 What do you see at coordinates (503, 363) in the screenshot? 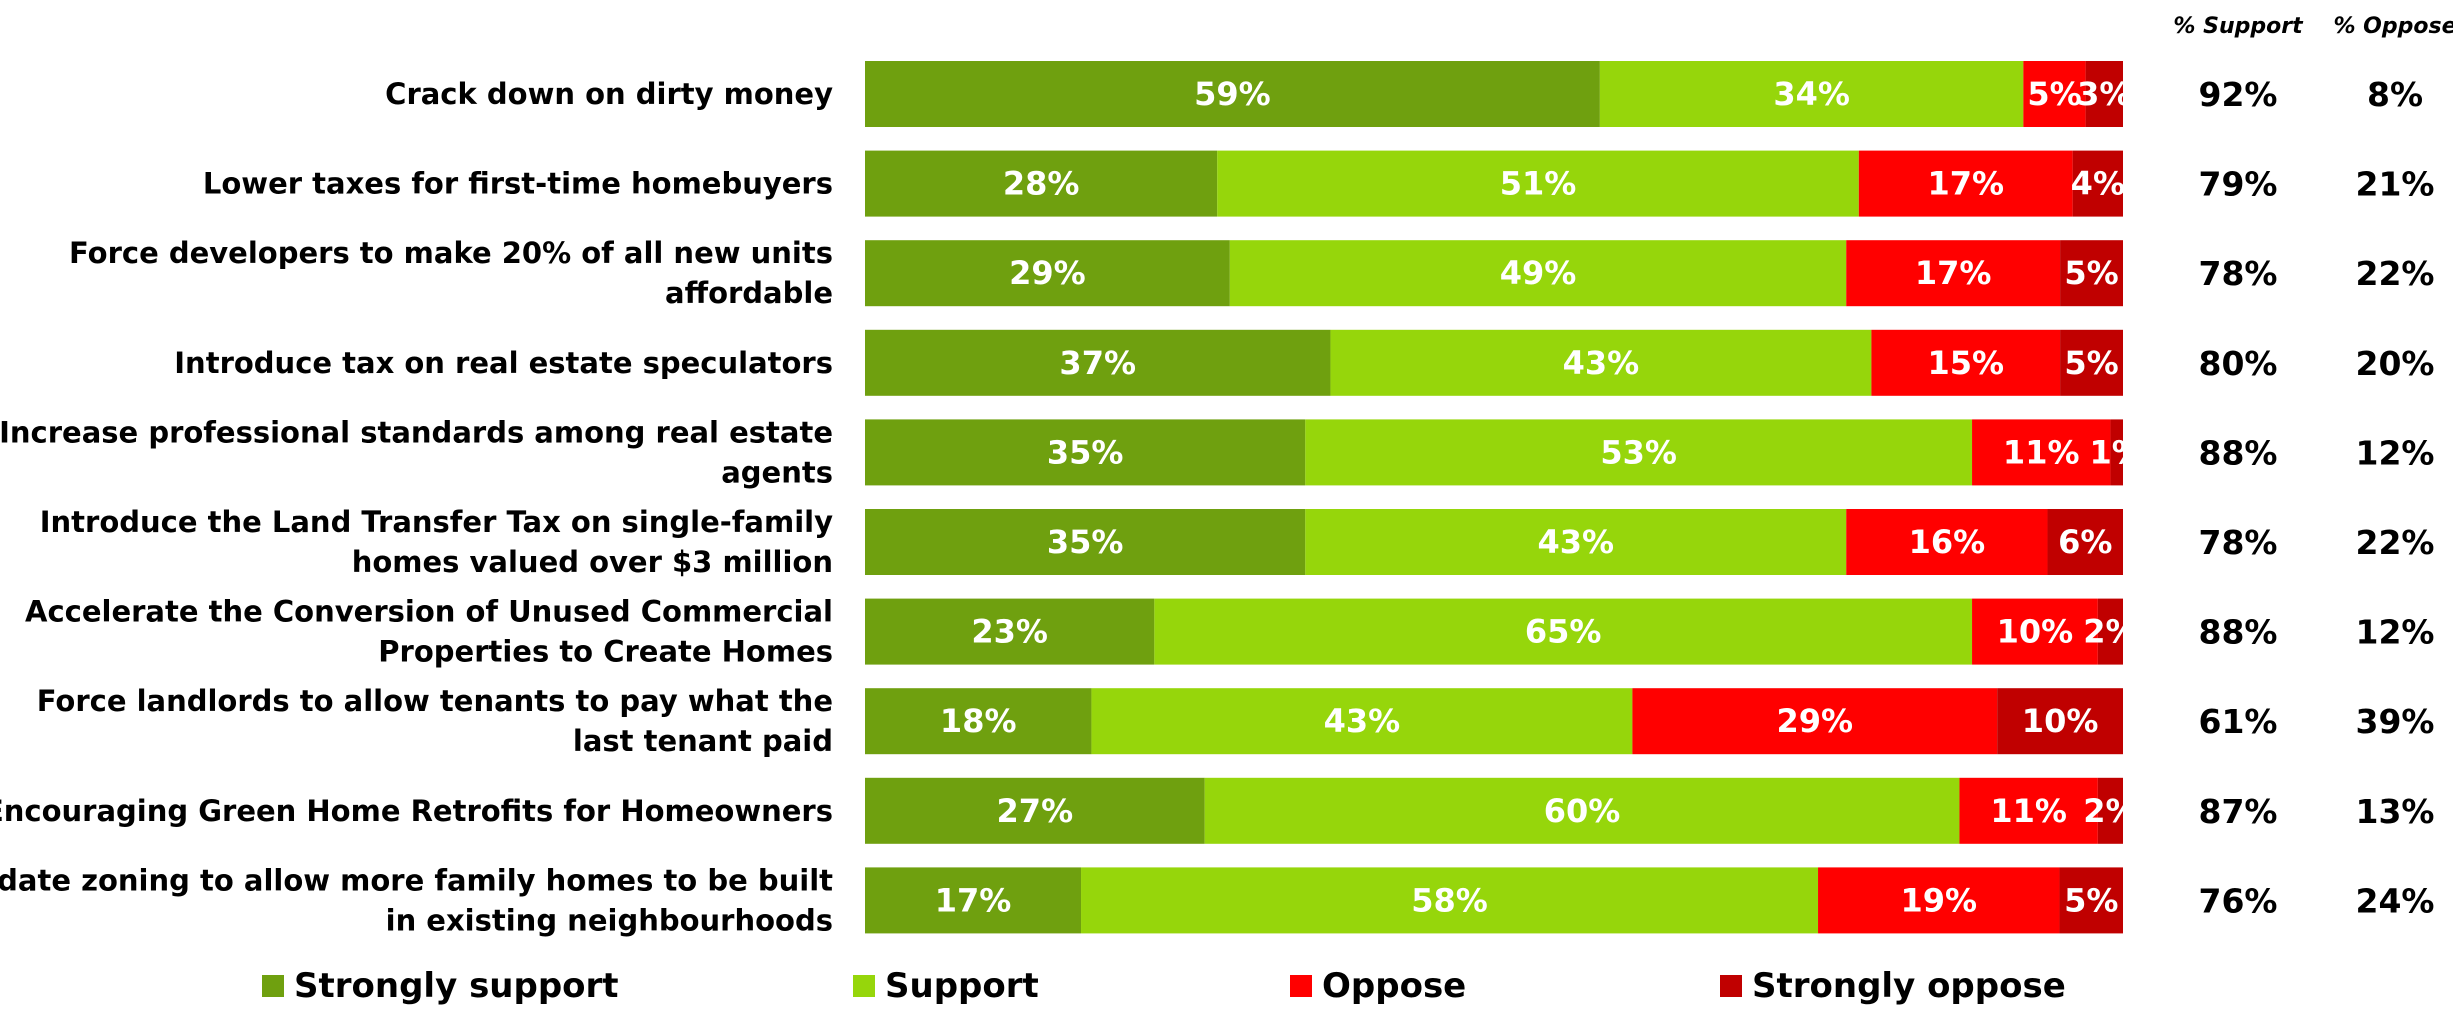
I see `category-label: Introduce tax on real estate speculators` at bounding box center [503, 363].